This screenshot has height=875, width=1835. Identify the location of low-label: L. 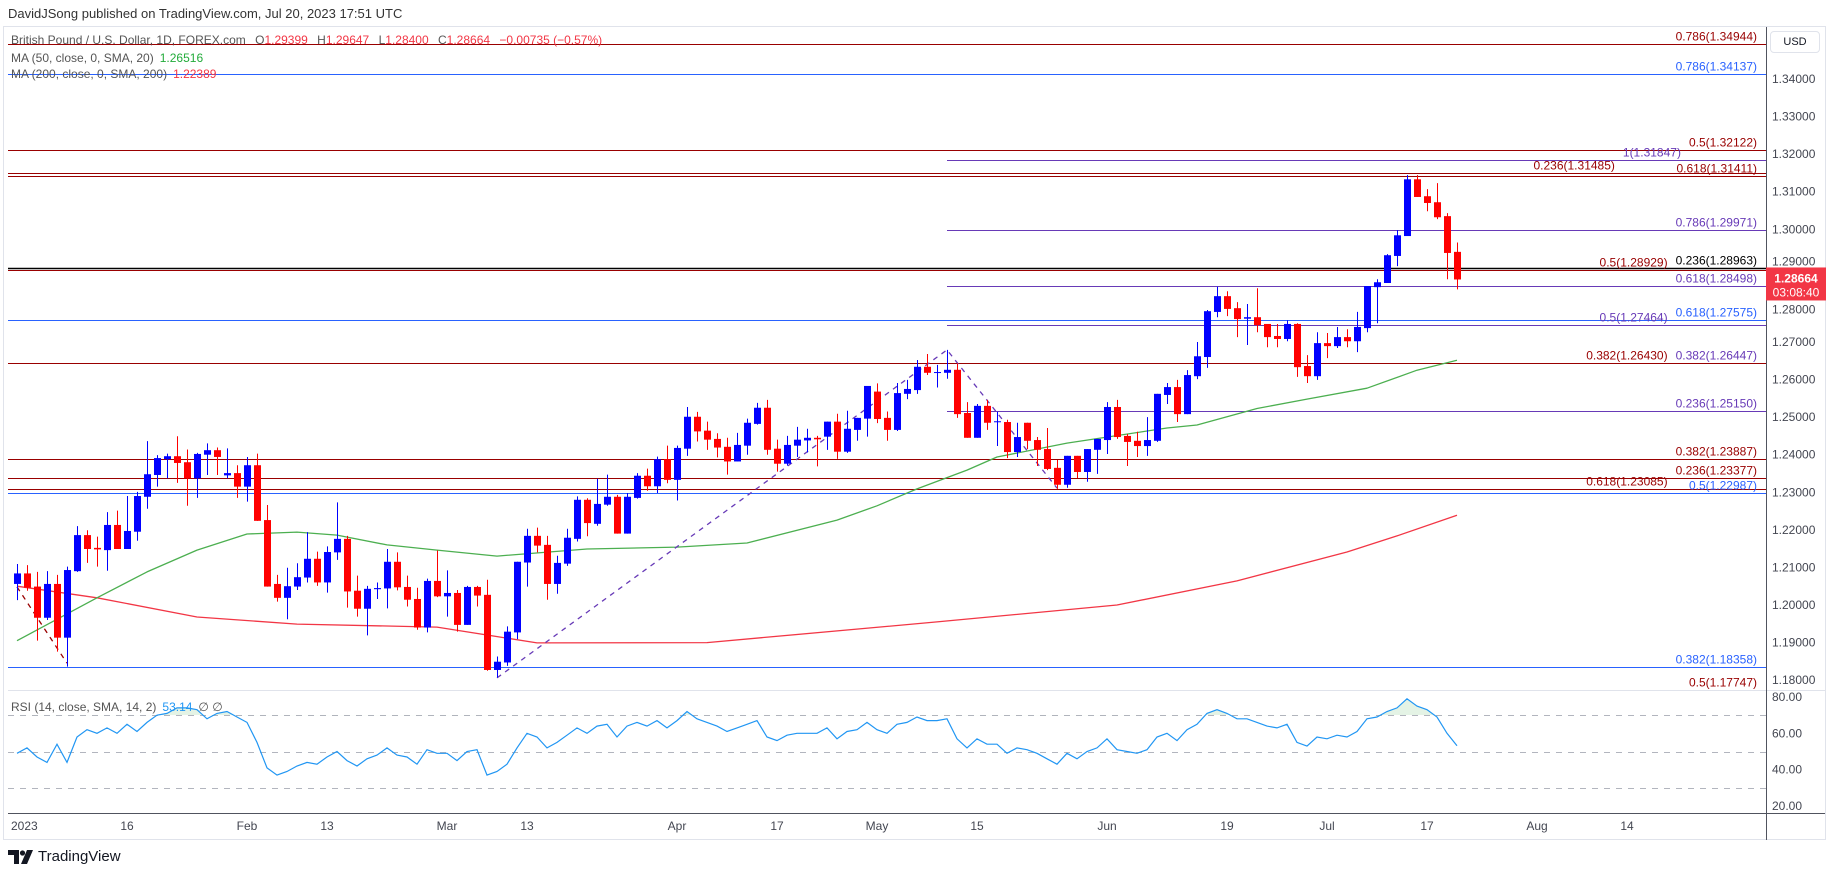
(382, 40).